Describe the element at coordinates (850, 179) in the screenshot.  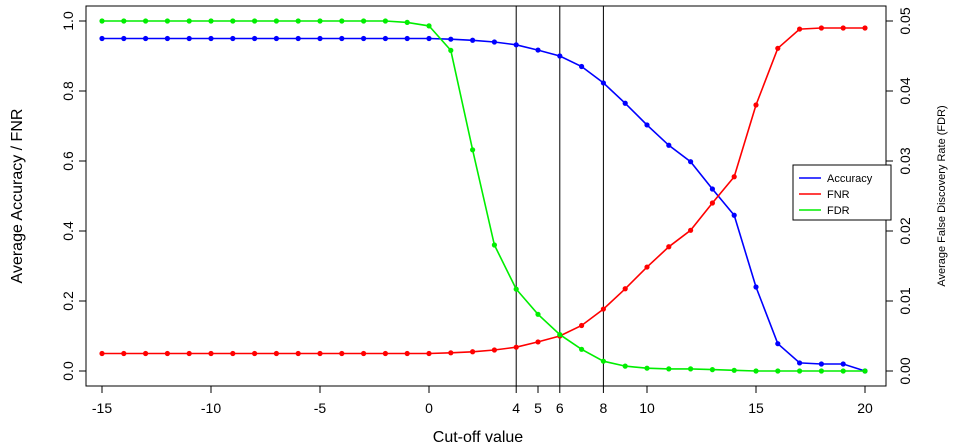
I see `legend-label-accuracy: Accuracy` at that location.